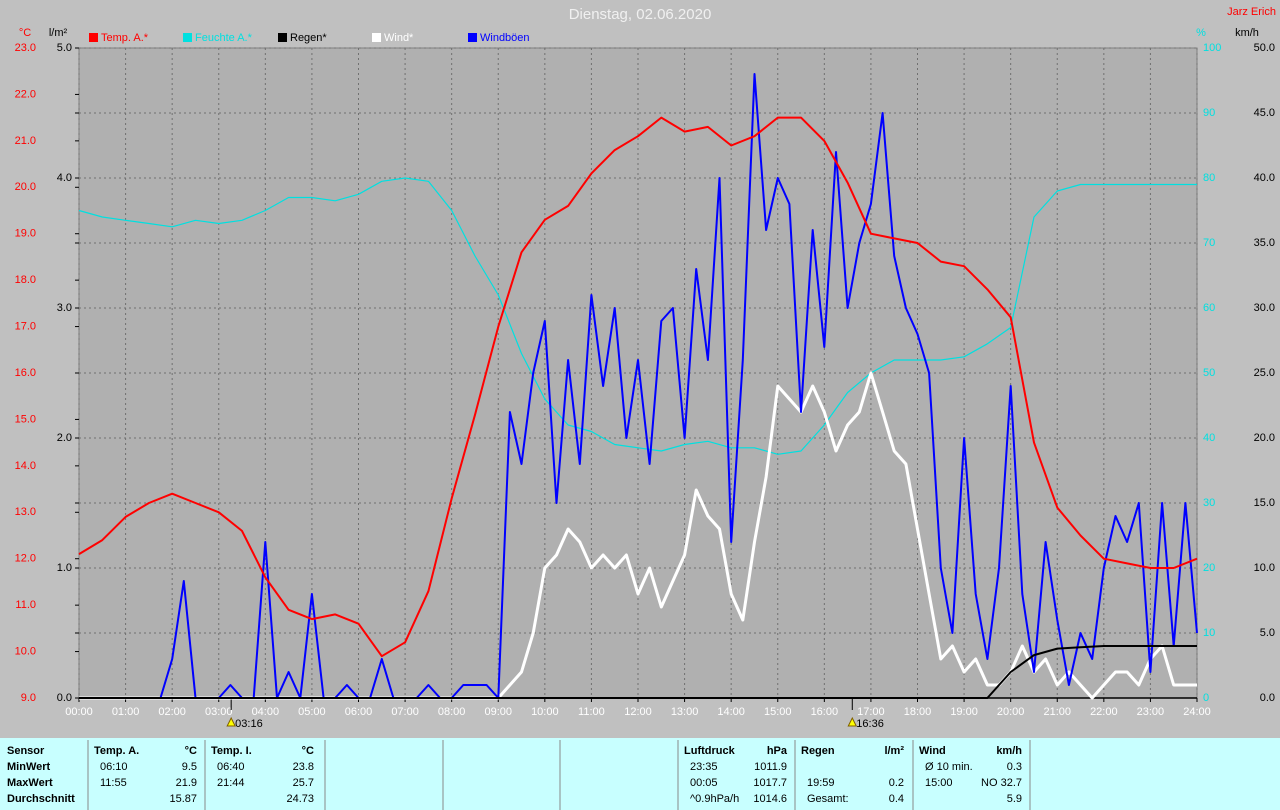 The width and height of the screenshot is (1280, 810). Describe the element at coordinates (114, 767) in the screenshot. I see `cell-time: 06:10` at that location.